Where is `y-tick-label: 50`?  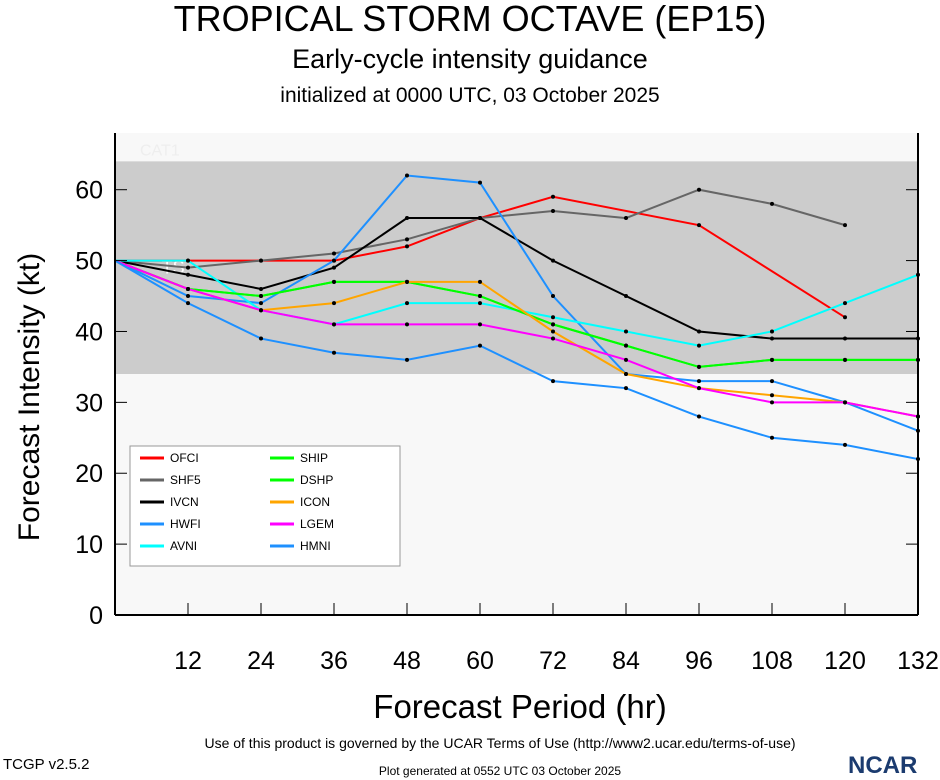
y-tick-label: 50 is located at coordinates (89, 262).